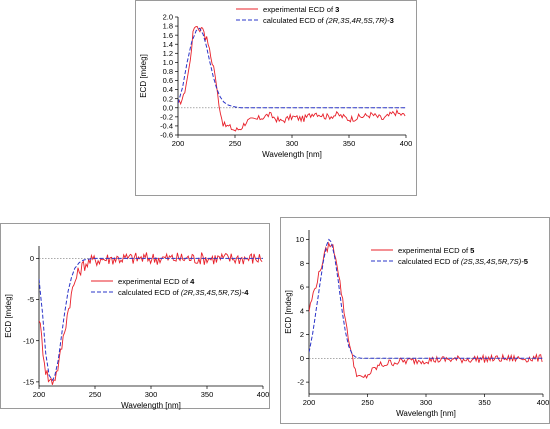 The height and width of the screenshot is (429, 550). What do you see at coordinates (30, 299) in the screenshot?
I see `y-tick-label: -5` at bounding box center [30, 299].